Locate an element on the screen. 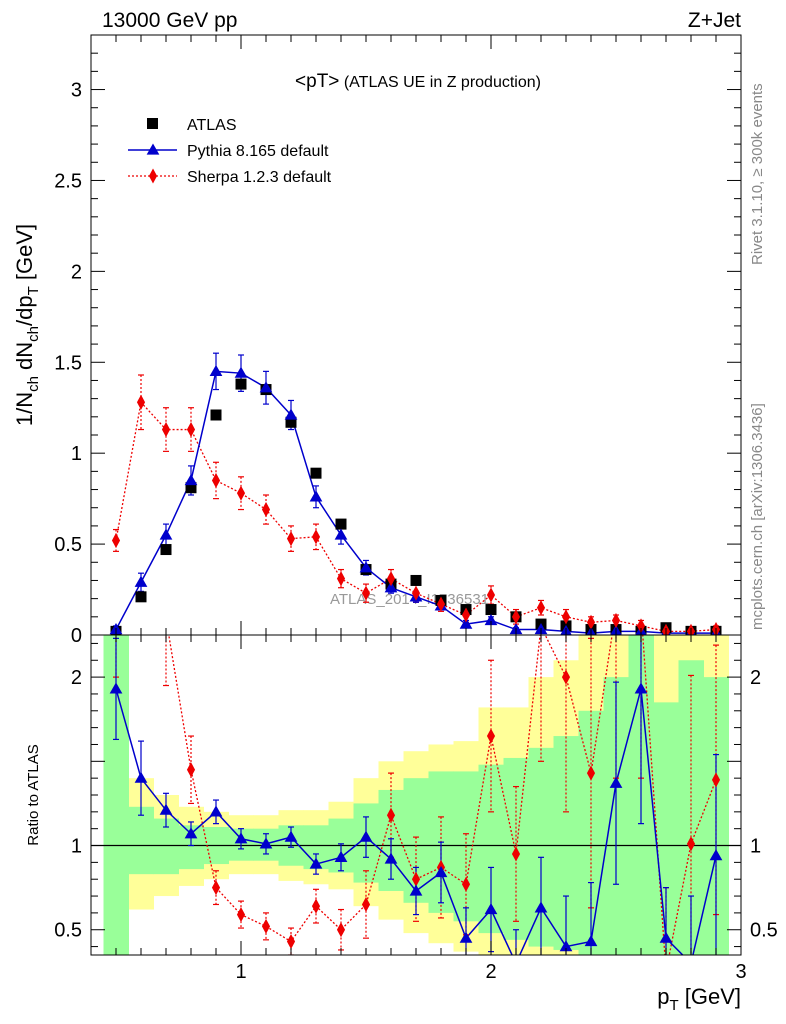  svg-text: pT [GeV] is located at coordinates (699, 999).